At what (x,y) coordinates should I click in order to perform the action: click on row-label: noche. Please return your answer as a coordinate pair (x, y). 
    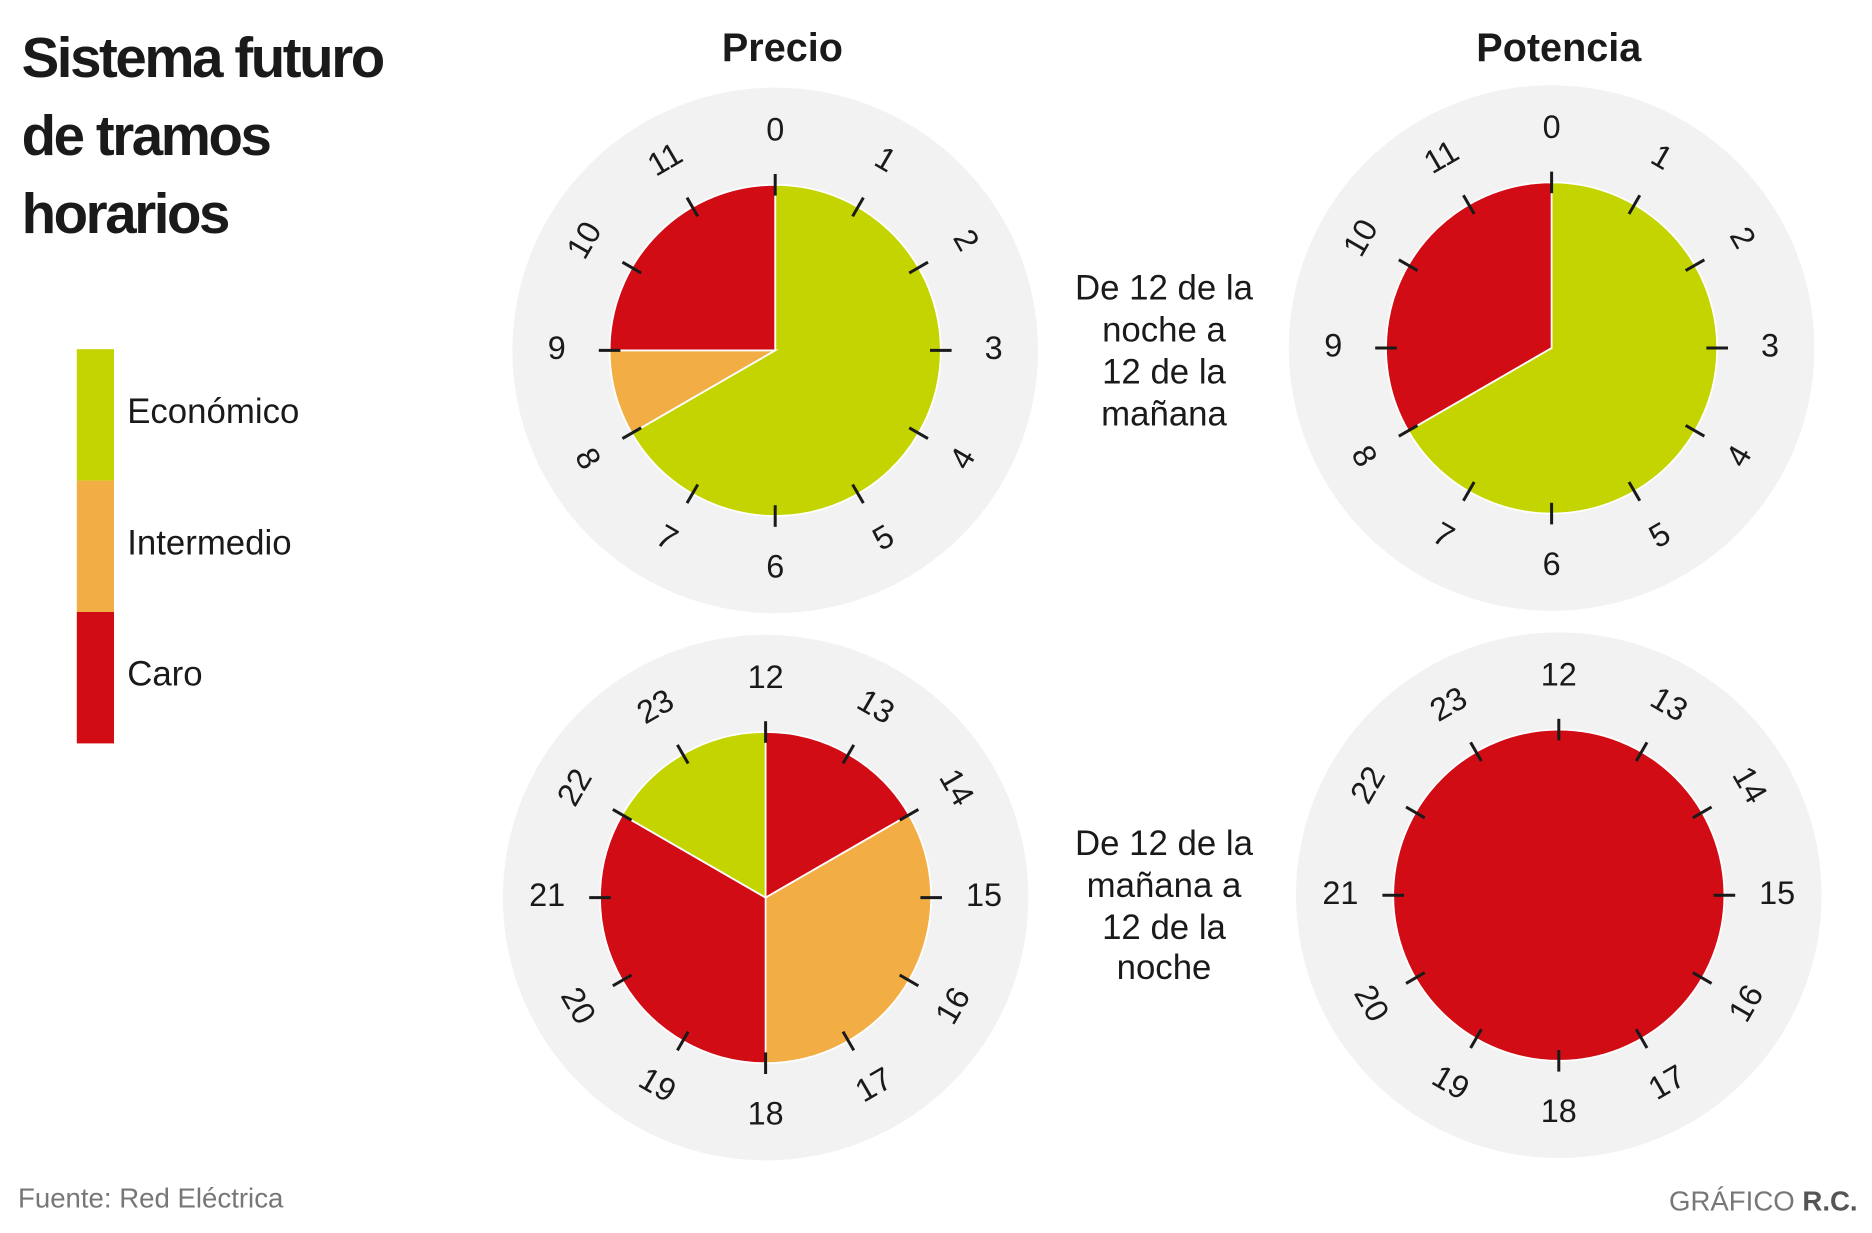
    Looking at the image, I should click on (1164, 967).